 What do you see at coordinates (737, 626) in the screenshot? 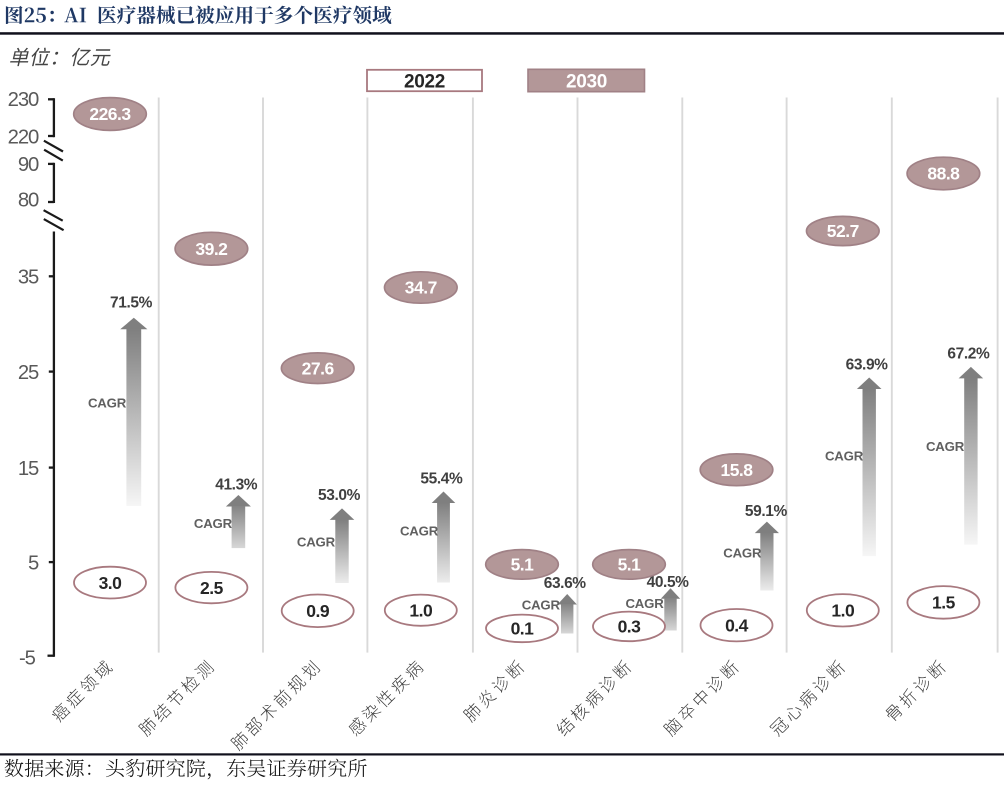
I see `svg-text: 0.4` at bounding box center [737, 626].